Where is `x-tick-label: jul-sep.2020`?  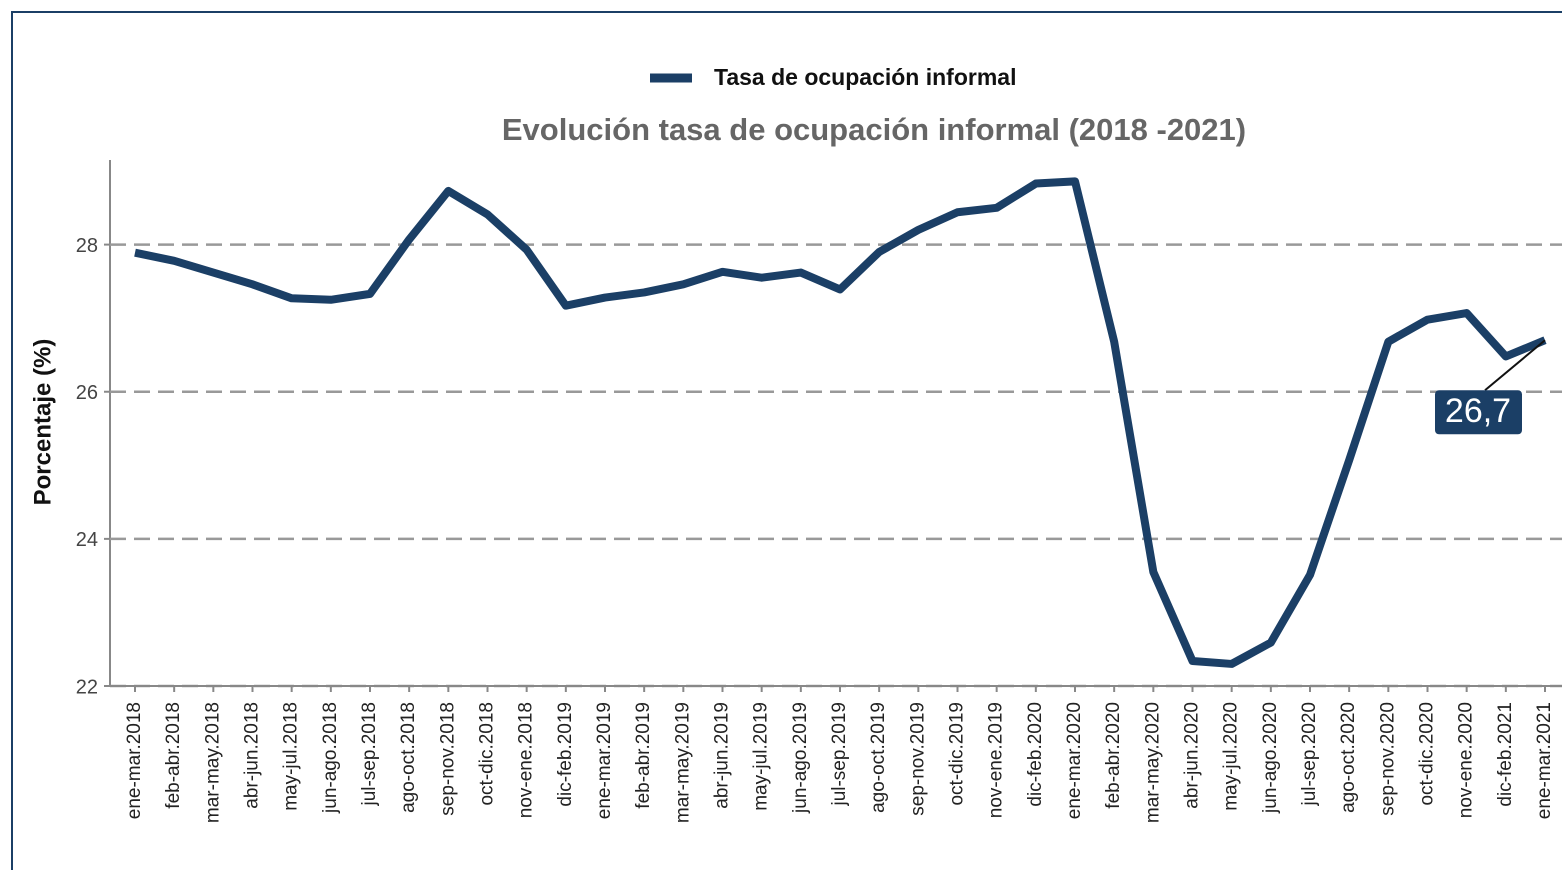
x-tick-label: jul-sep.2020 is located at coordinates (1309, 754).